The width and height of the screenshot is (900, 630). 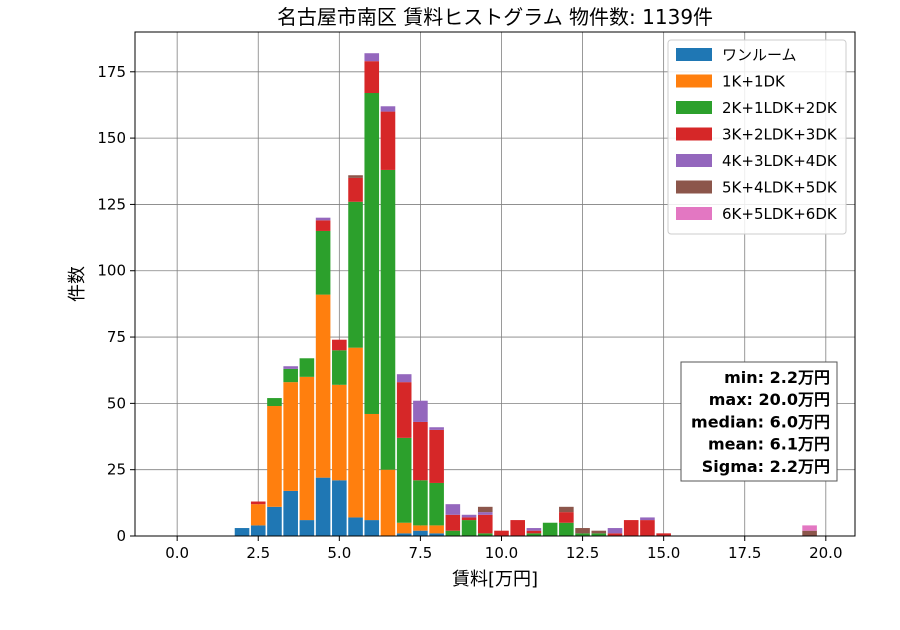 I want to click on legend-label: 2K+1LDK+2DK, so click(x=780, y=108).